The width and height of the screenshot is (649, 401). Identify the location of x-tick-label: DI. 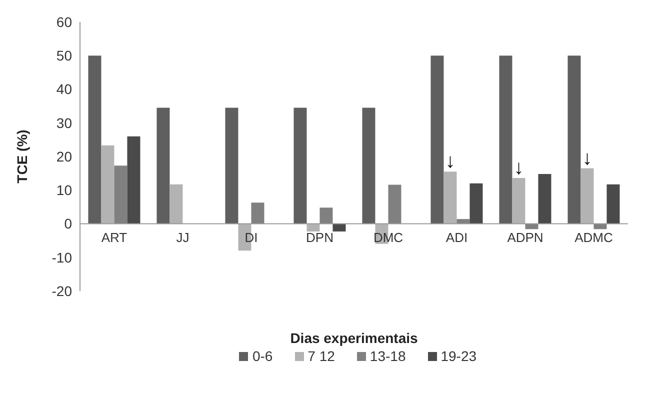
(251, 237).